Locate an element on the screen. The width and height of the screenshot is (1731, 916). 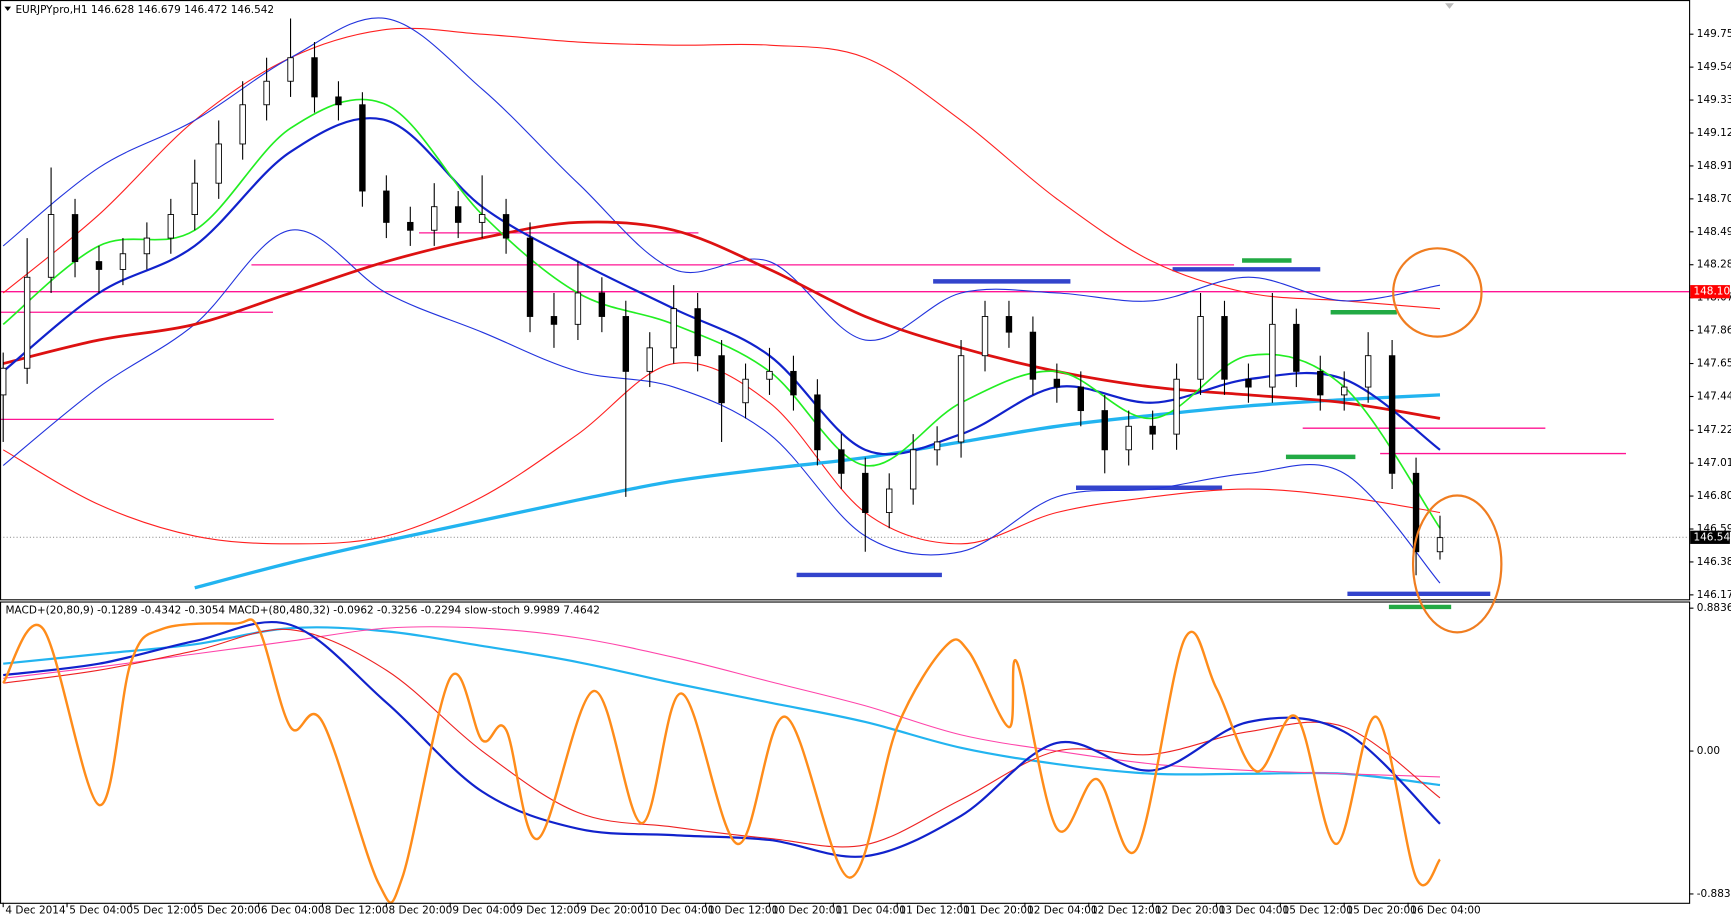
x-tick-label: 12 Dec 04:00 is located at coordinates (1062, 910).